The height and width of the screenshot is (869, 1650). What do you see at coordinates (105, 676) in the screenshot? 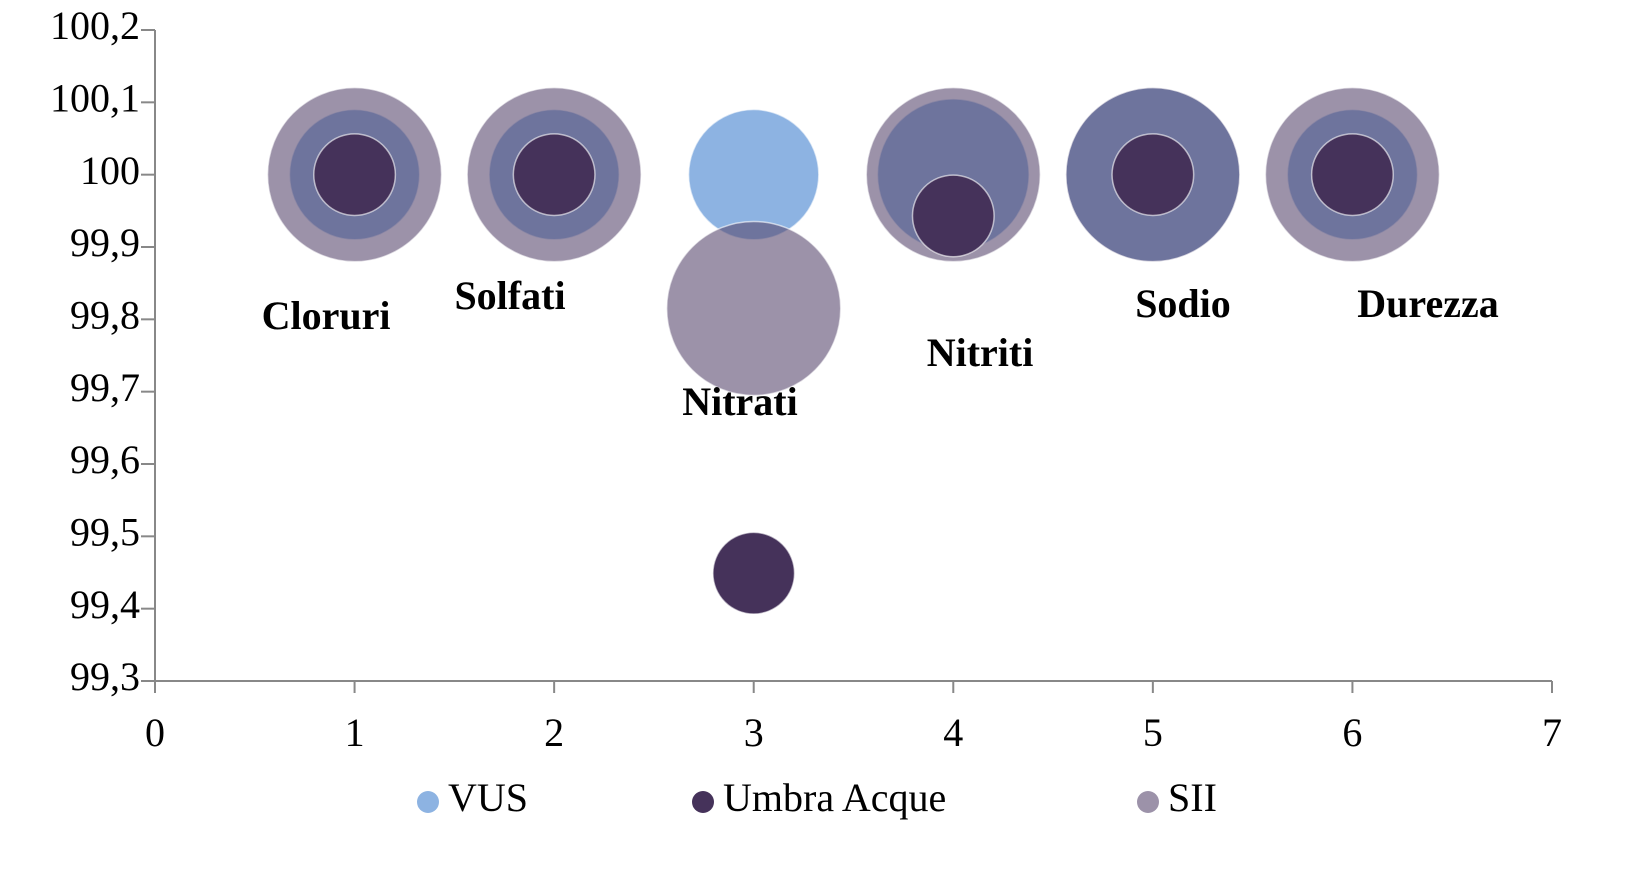
I see `y-tick-label: 99,3` at bounding box center [105, 676].